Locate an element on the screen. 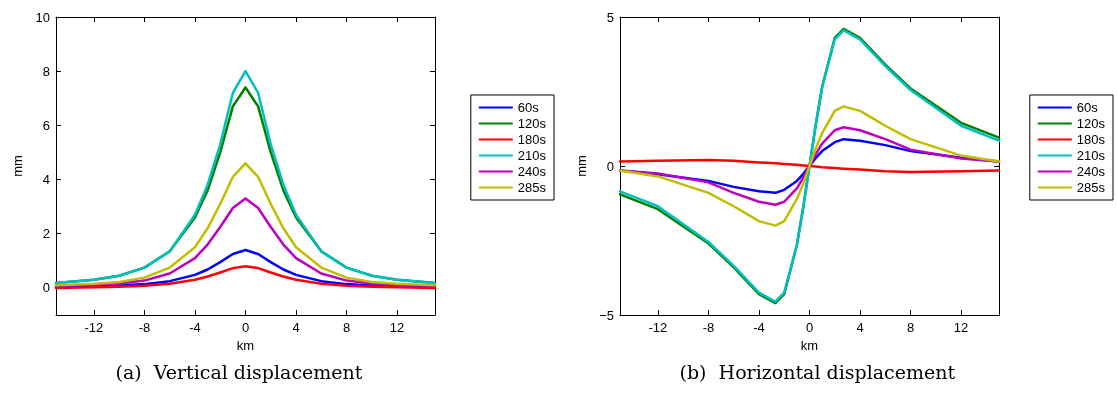 Image resolution: width=1117 pixels, height=418 pixels. text: (b) Horizontal displacement is located at coordinates (817, 371).